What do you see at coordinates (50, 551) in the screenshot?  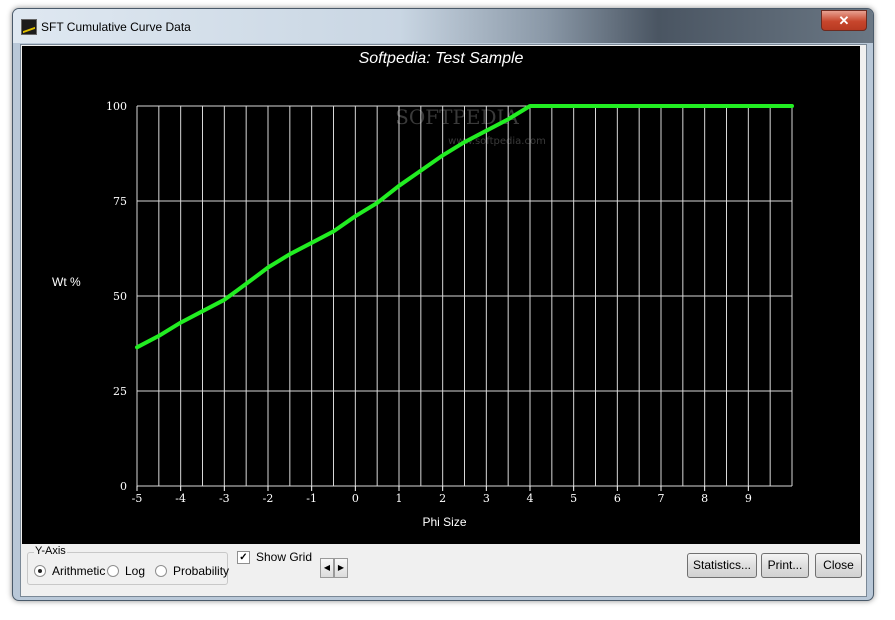 I see `y-axis-group-label: Y-Axis` at bounding box center [50, 551].